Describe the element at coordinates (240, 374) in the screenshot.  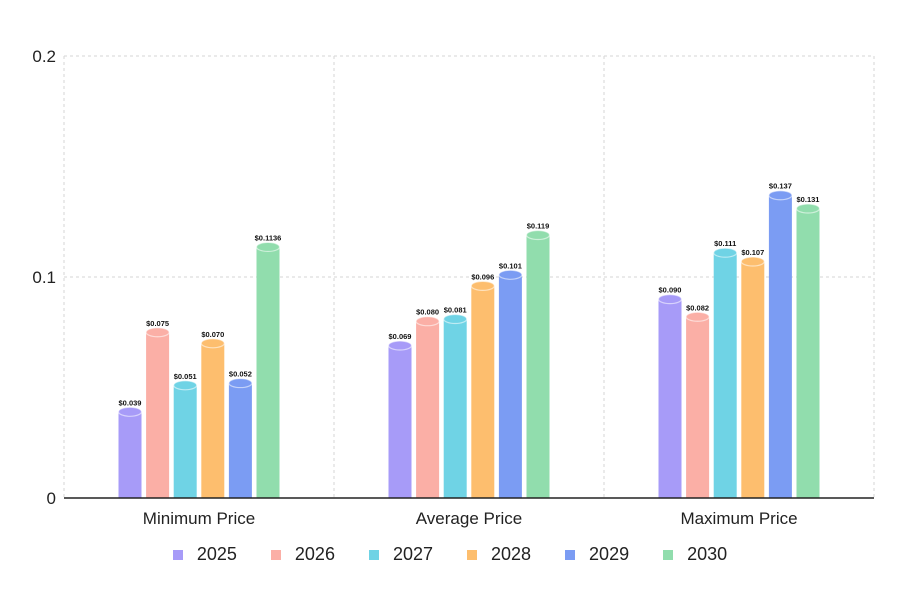
I see `data-label: $0.052` at that location.